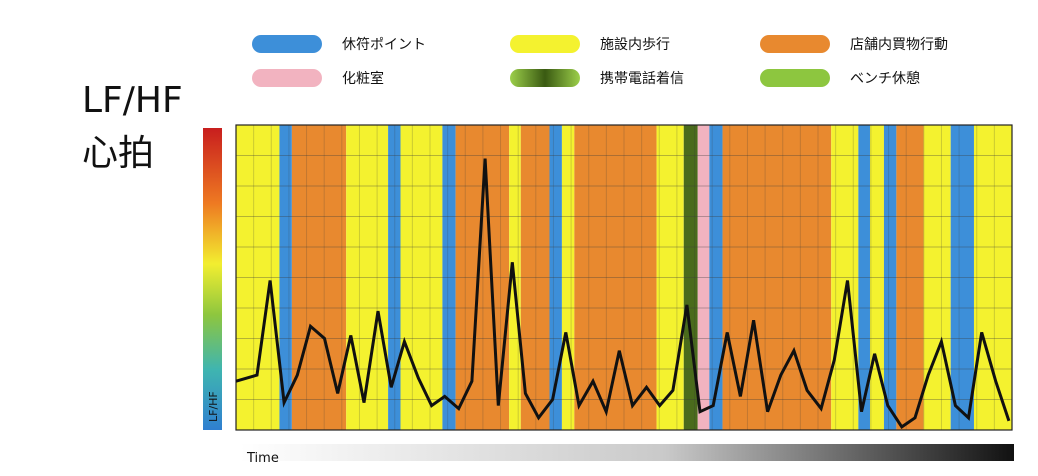 The image size is (1038, 476). I want to click on legend-item-restroom: 化粧室, so click(318, 78).